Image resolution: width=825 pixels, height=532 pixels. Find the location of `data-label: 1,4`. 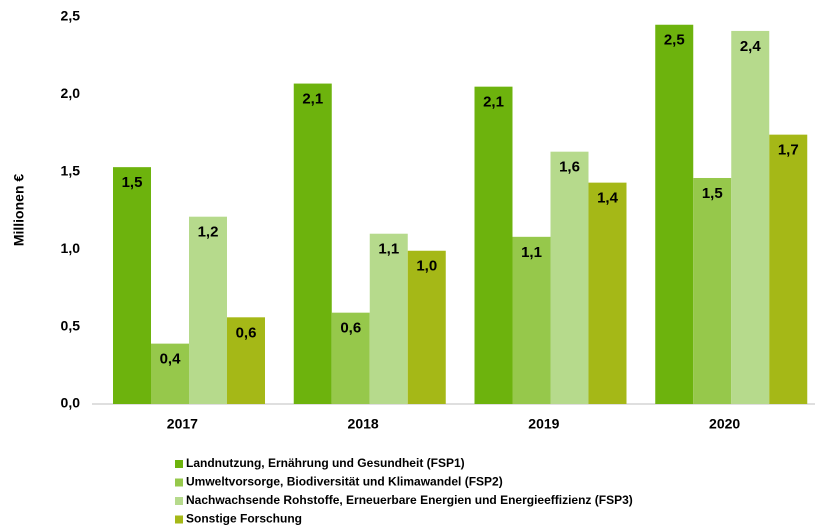

data-label: 1,4 is located at coordinates (608, 198).